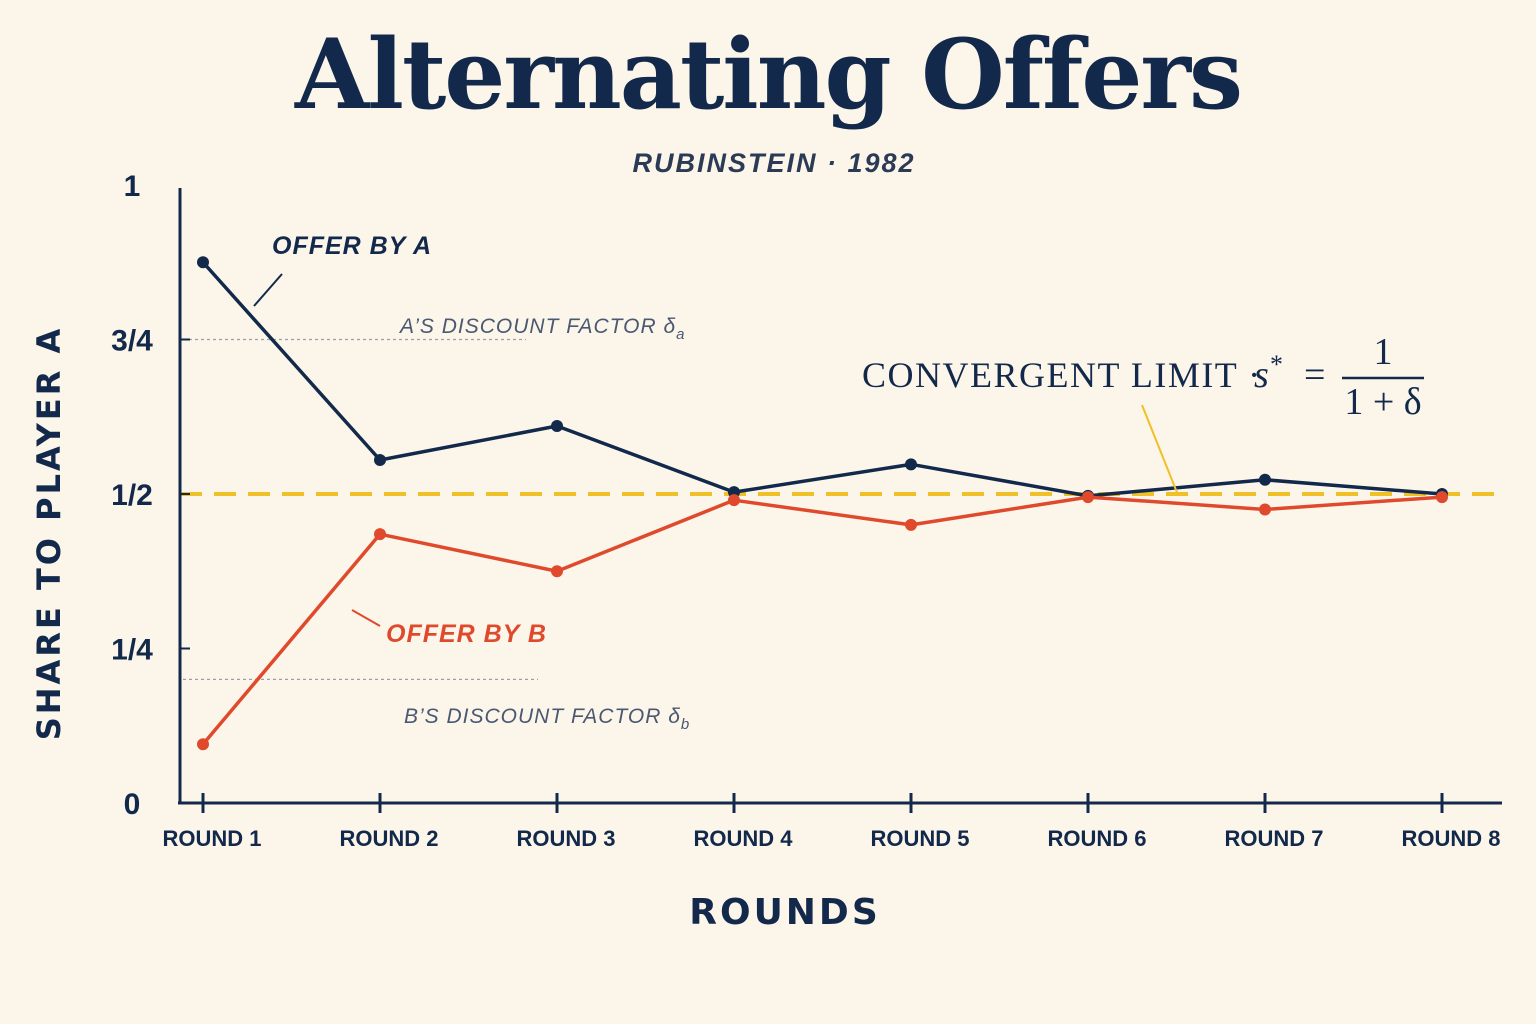 The height and width of the screenshot is (1024, 1536). I want to click on a-discount-factor-label: A’S DISCOUNT FACTOR δa, so click(541, 329).